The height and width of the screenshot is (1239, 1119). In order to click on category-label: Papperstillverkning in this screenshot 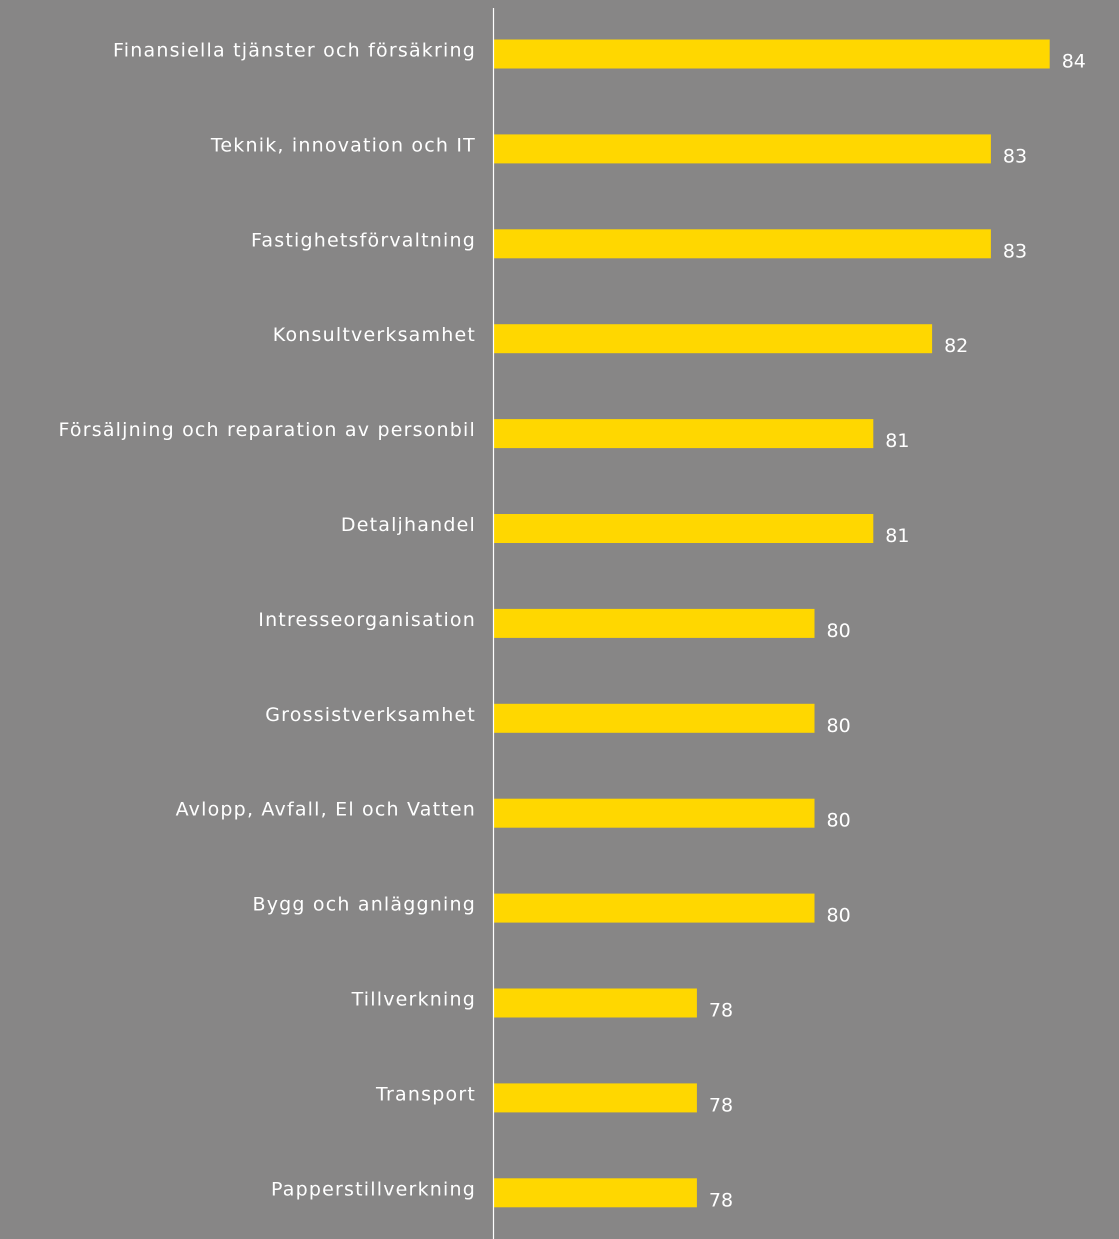, I will do `click(373, 1189)`.